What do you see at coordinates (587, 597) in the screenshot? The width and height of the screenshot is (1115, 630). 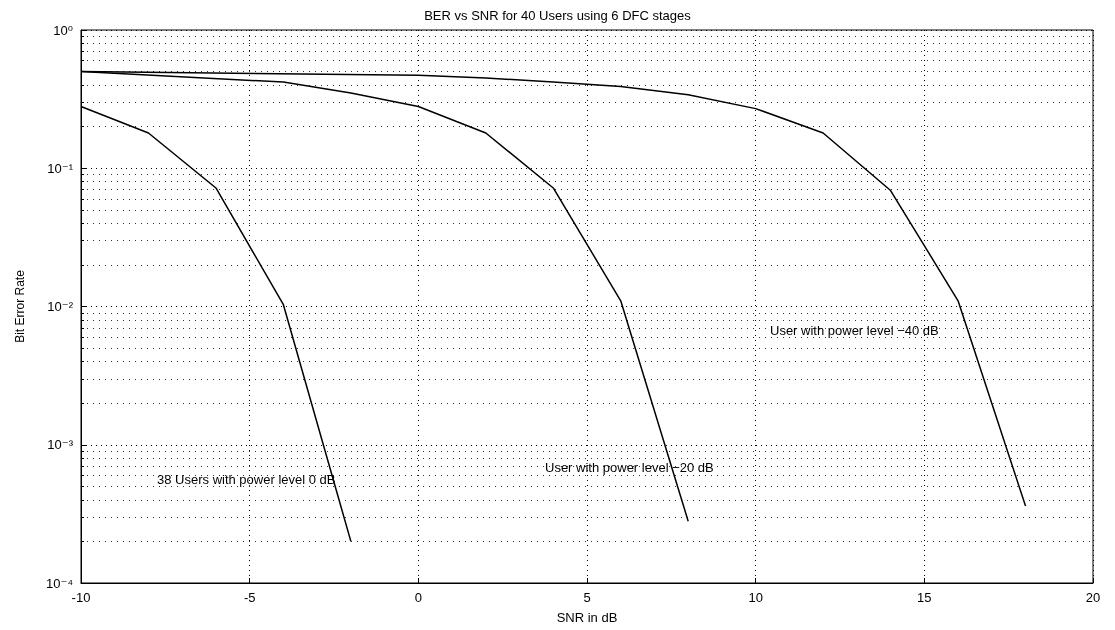 I see `x-tick-label: 5` at bounding box center [587, 597].